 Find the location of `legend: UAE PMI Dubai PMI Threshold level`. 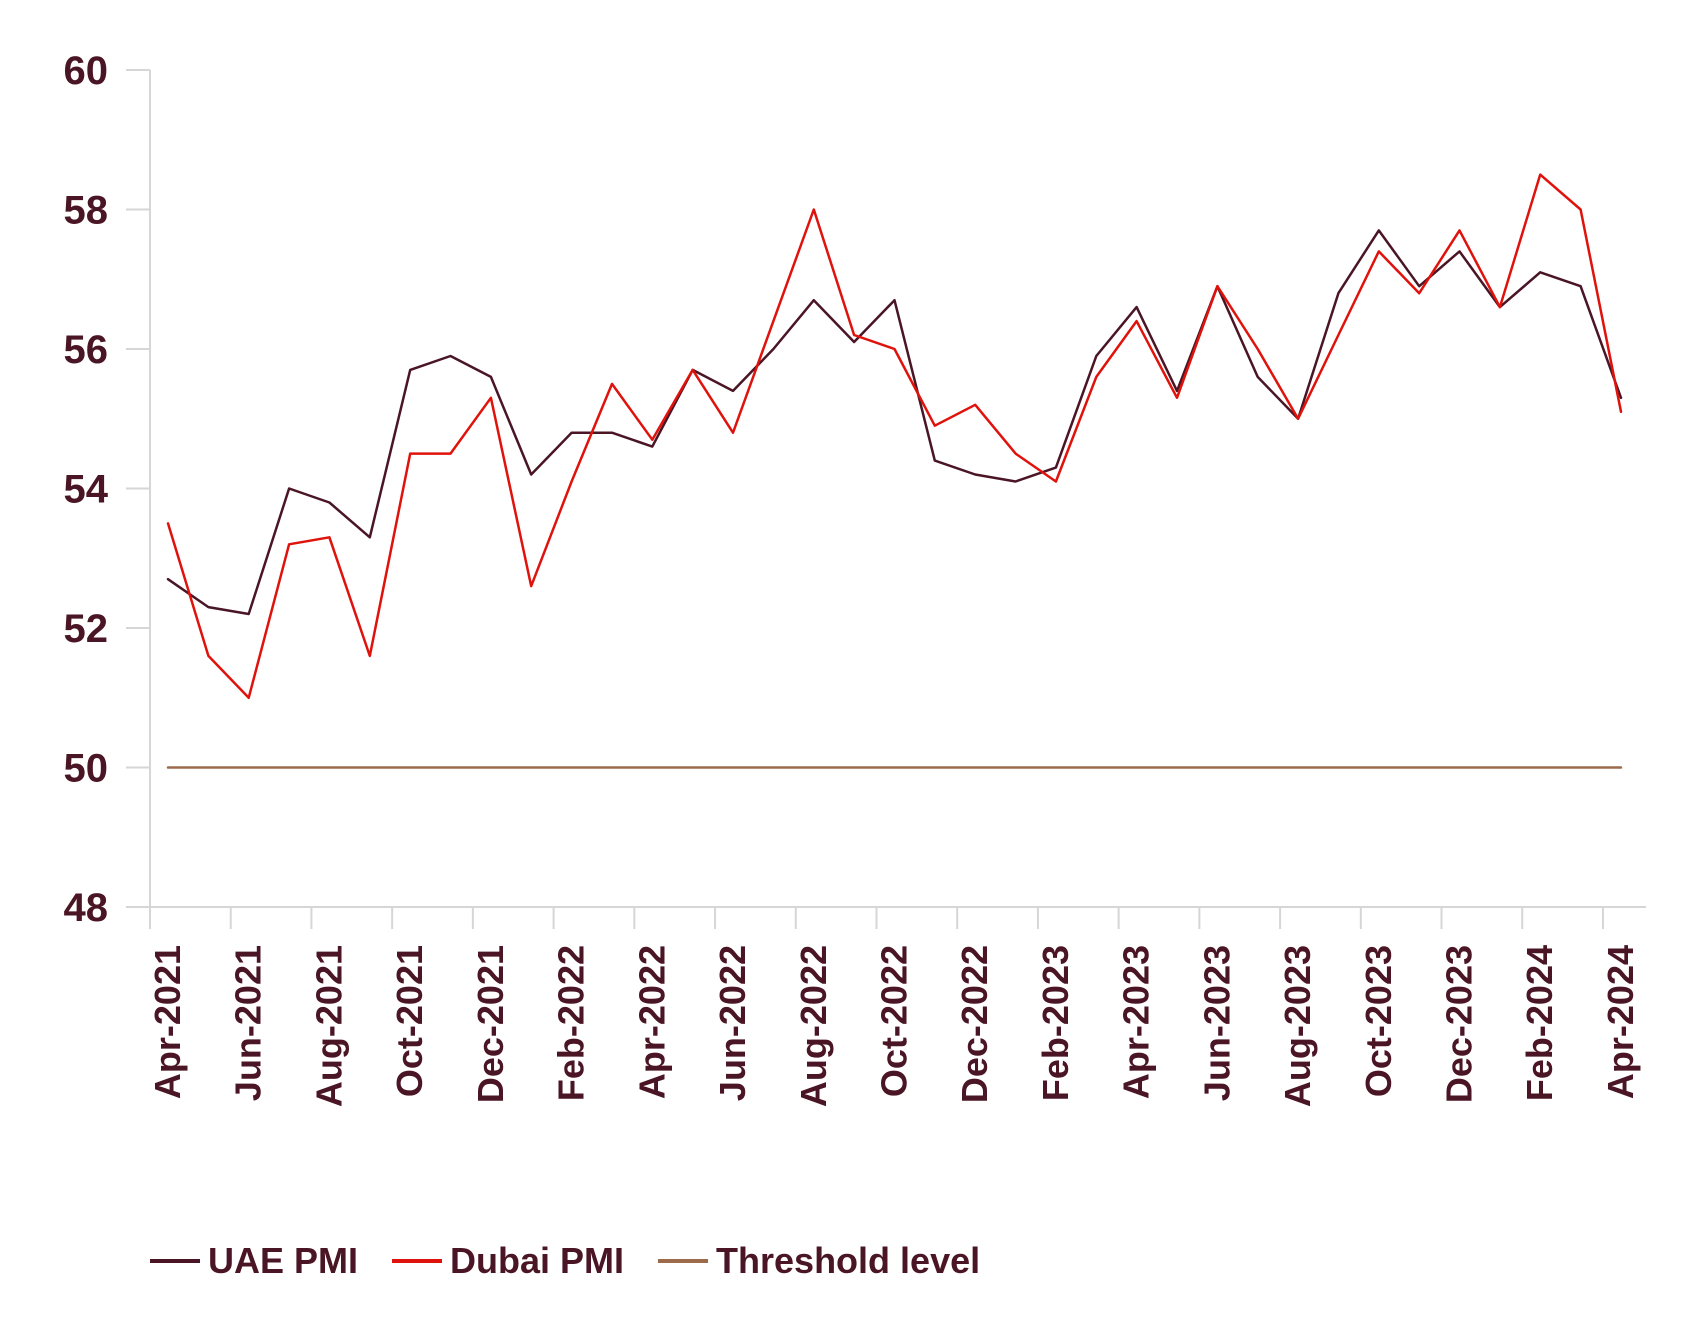

legend: UAE PMI Dubai PMI Threshold level is located at coordinates (582, 1261).